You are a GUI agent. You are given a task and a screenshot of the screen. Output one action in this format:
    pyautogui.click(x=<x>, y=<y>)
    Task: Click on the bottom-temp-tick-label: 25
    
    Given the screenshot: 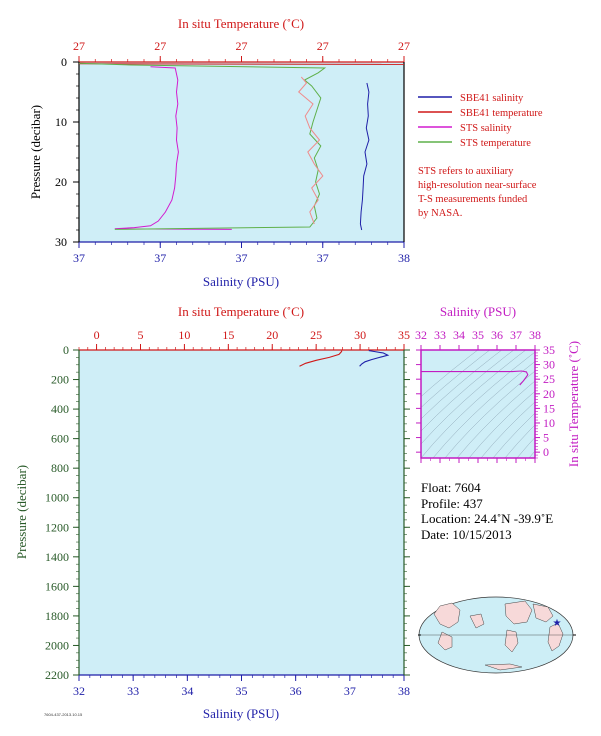 What is the action you would take?
    pyautogui.click(x=316, y=335)
    